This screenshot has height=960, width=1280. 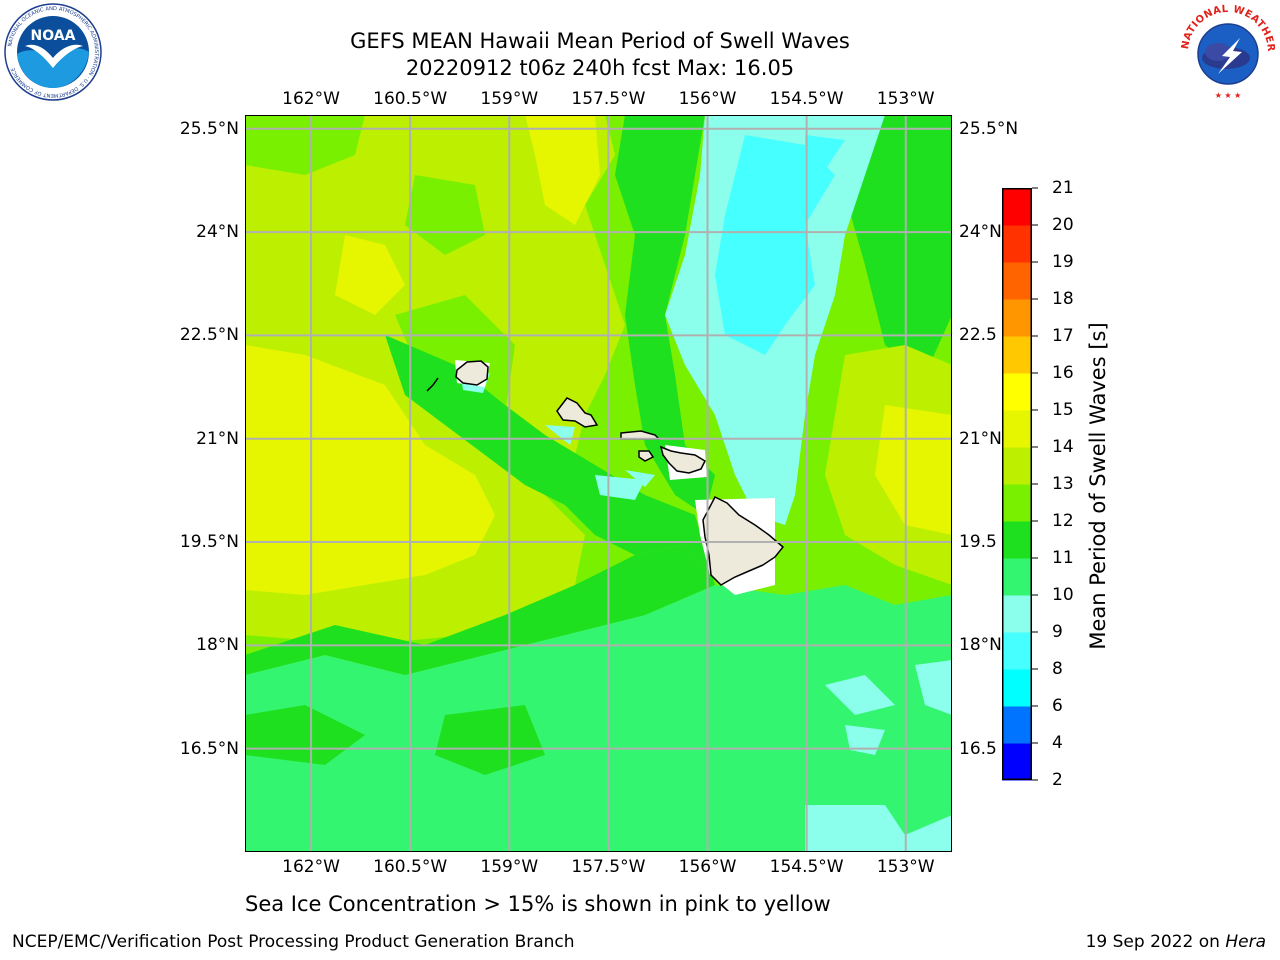 I want to click on colorbar-tick-label: 12, so click(x=1063, y=521).